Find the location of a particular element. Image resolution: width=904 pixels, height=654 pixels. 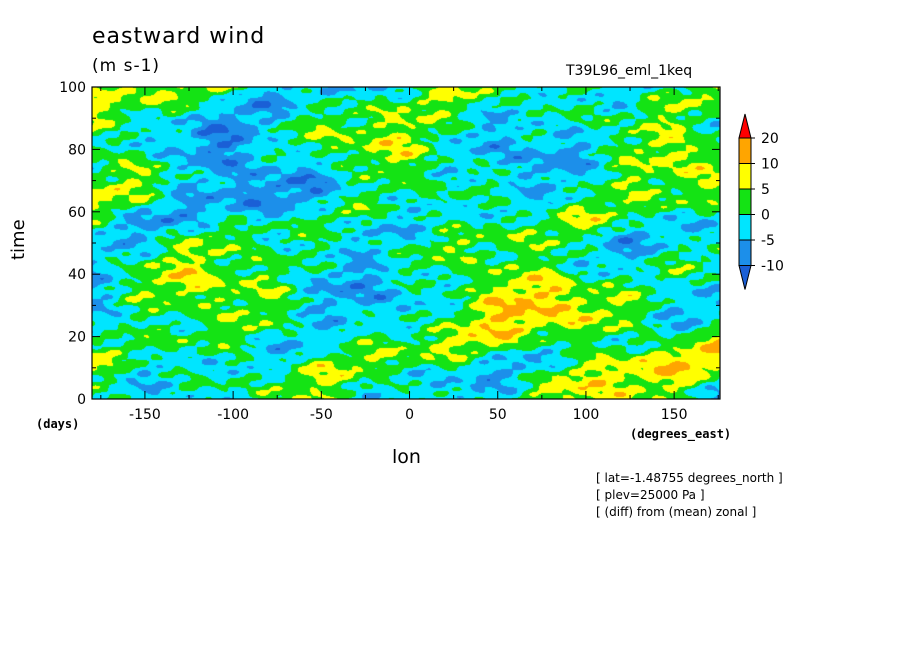

y-unit-label: (days) is located at coordinates (58, 424).